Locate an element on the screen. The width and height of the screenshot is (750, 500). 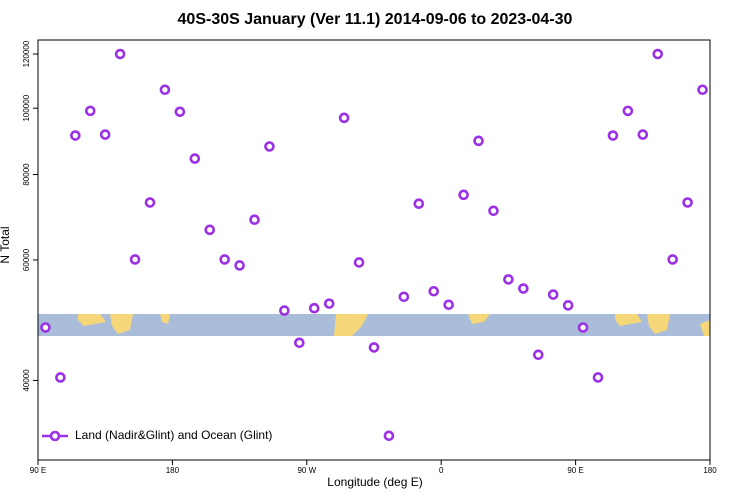
y-tick-label: 120000 is located at coordinates (26, 53).